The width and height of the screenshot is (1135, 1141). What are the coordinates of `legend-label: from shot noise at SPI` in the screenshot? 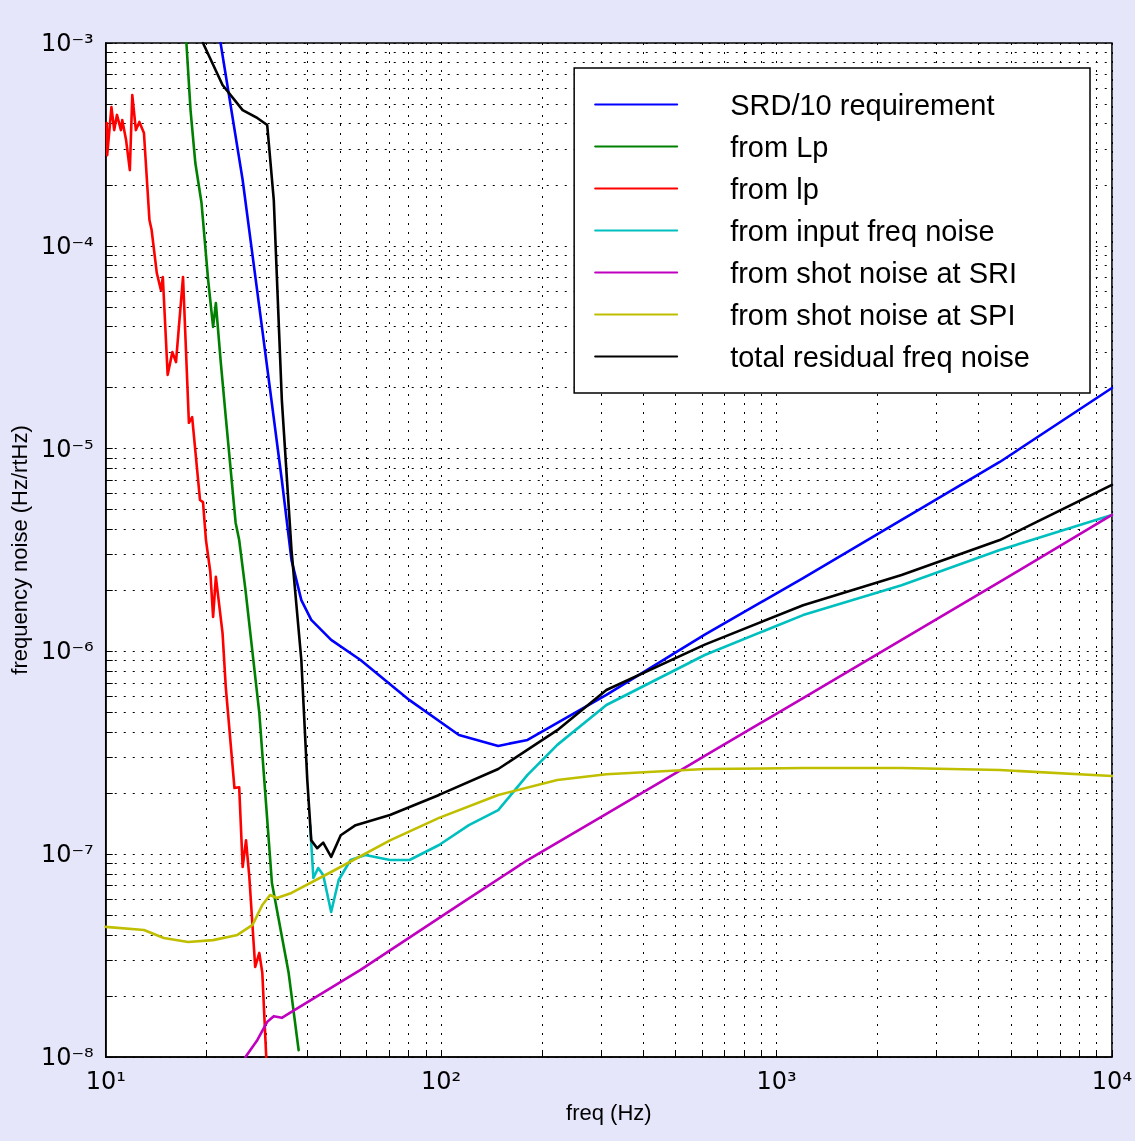 It's located at (873, 314).